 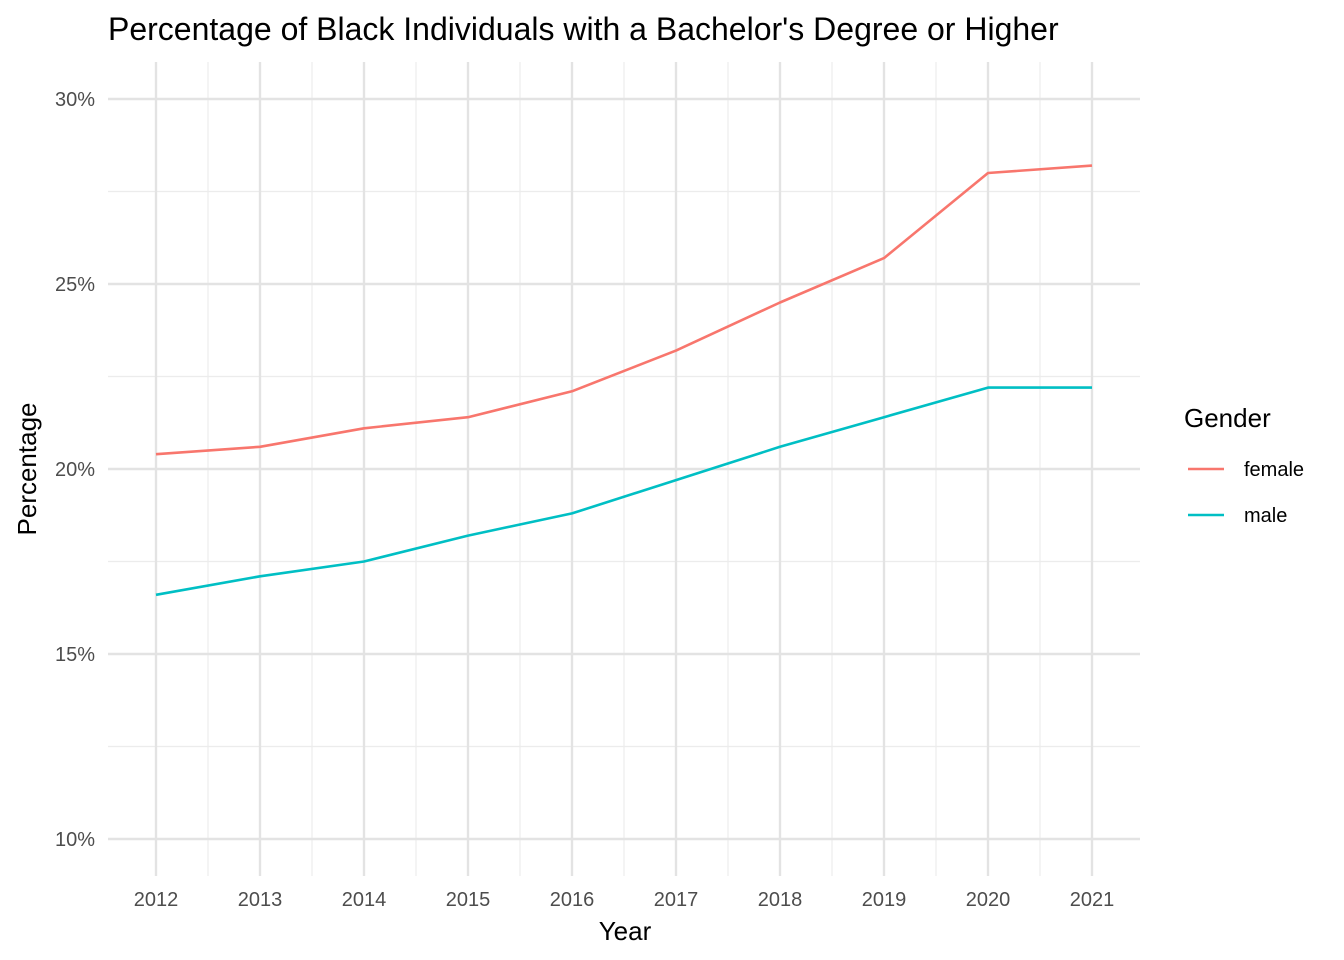 I want to click on legend: Gender female male, so click(x=1244, y=465).